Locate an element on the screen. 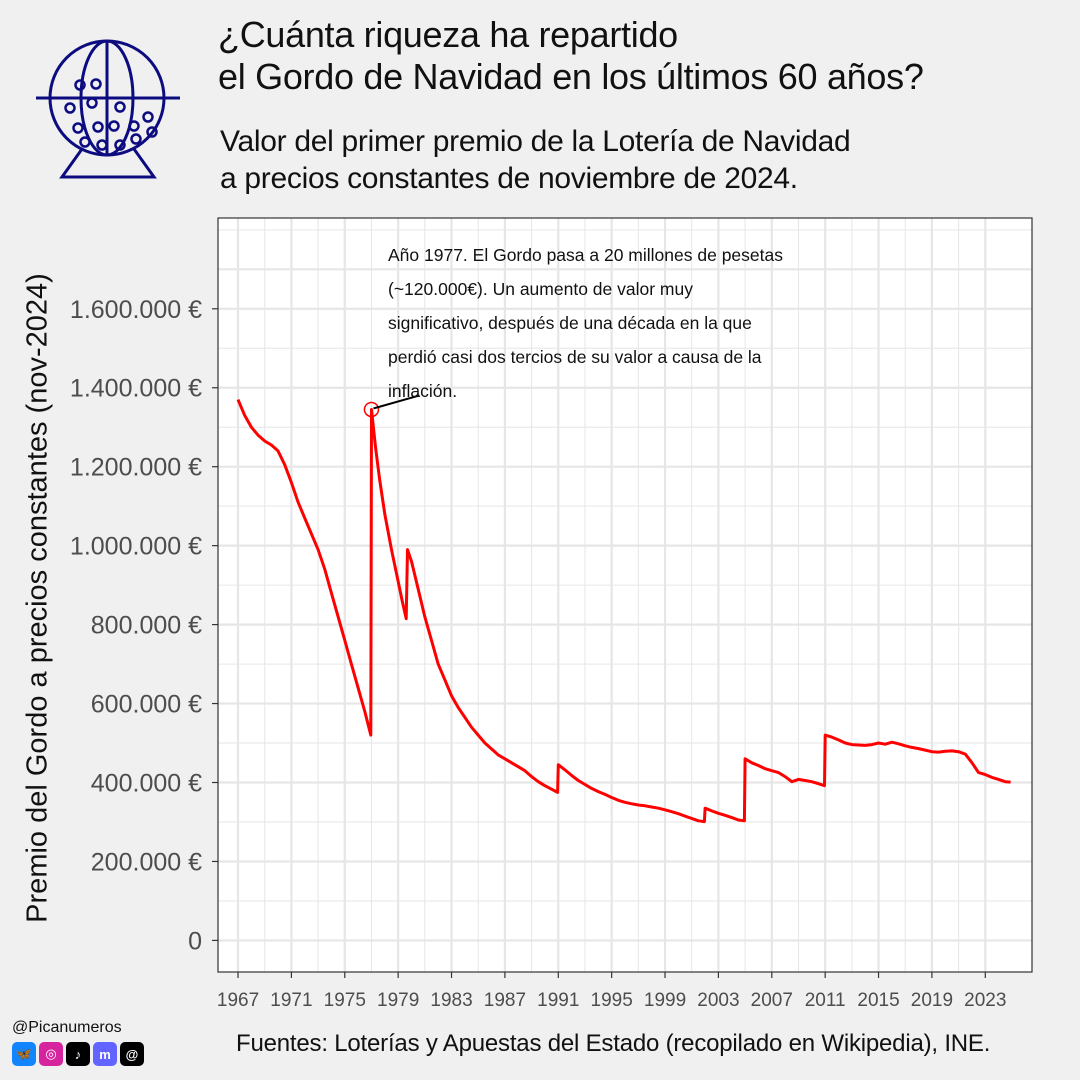  x-tick-label: 2023 is located at coordinates (985, 1000).